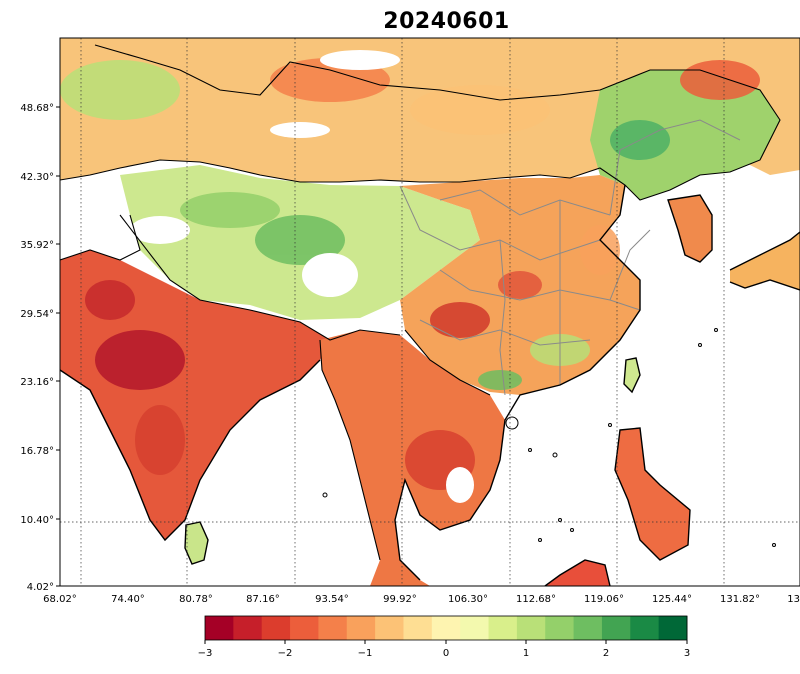 Image resolution: width=800 pixels, height=674 pixels. I want to click on land-sri-lanka, so click(196, 543).